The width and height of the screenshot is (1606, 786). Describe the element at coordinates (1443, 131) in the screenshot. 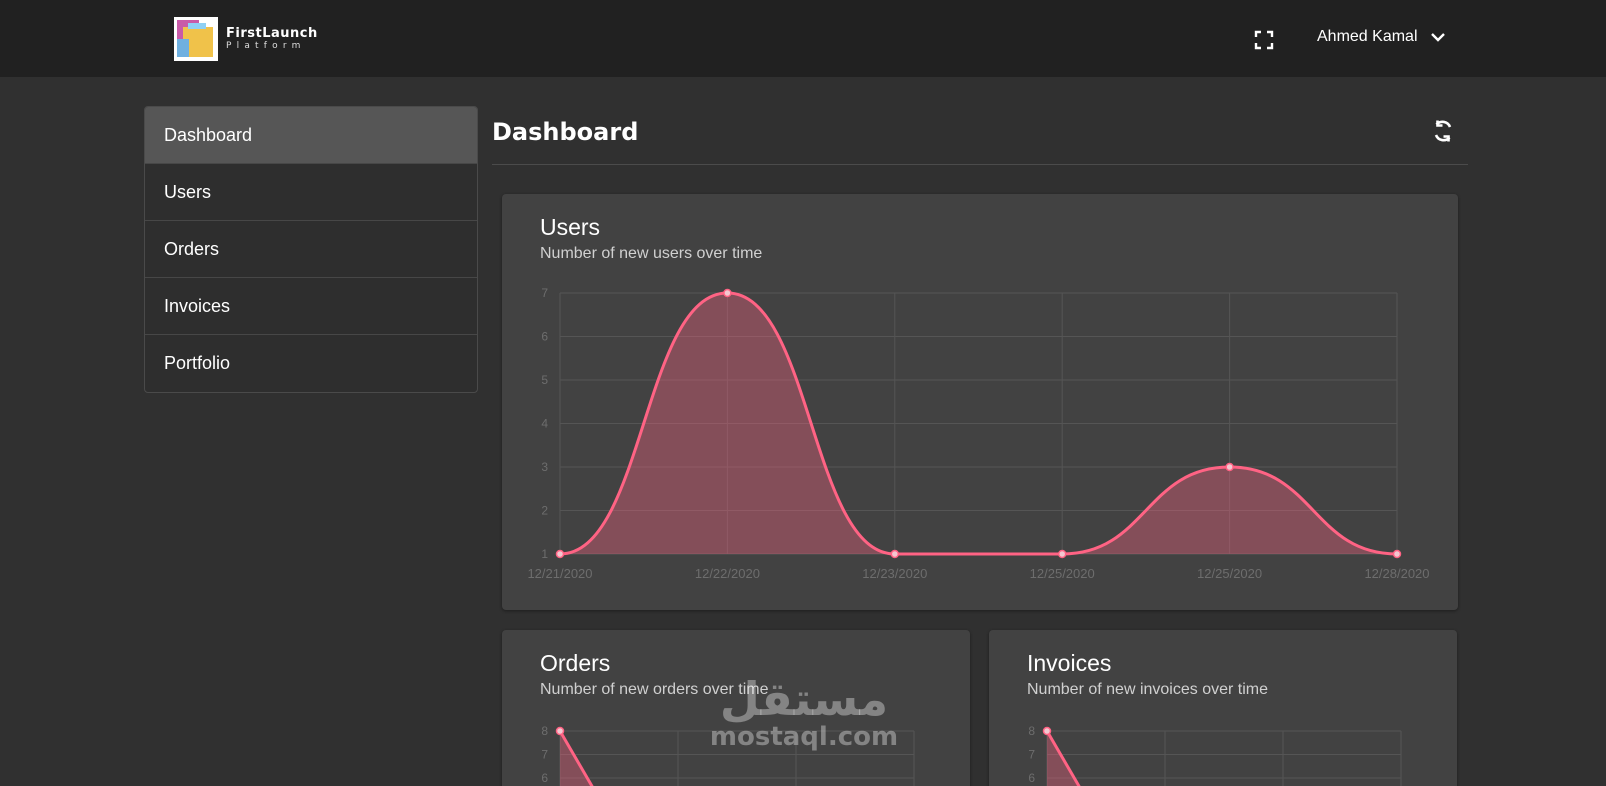

I see `refresh-icon` at that location.